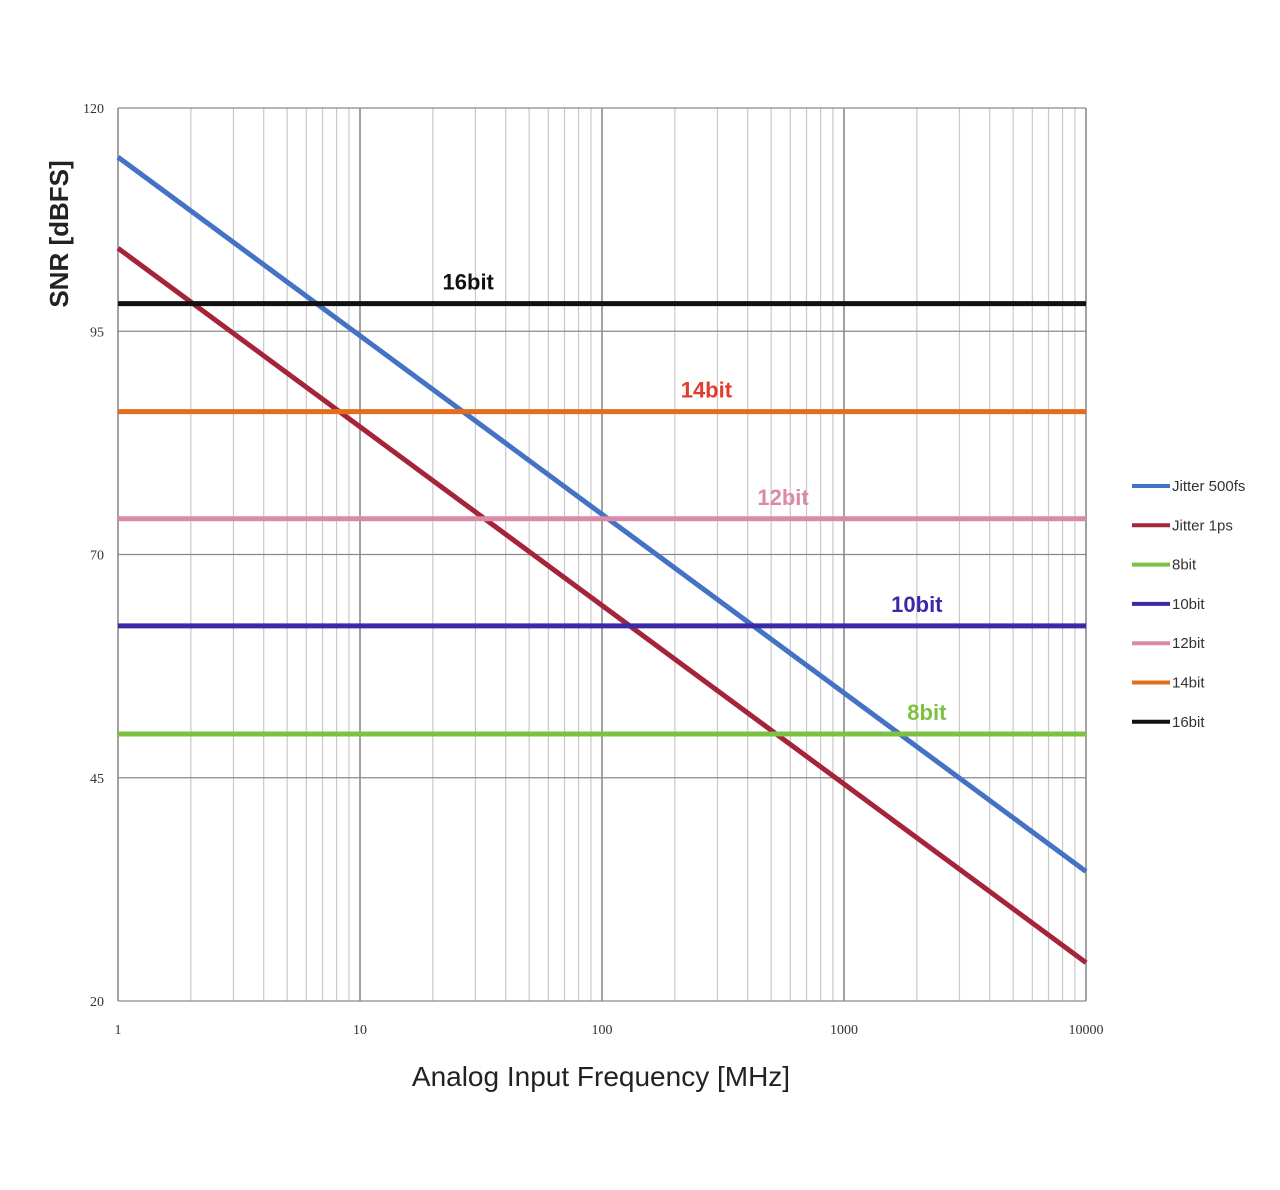  I want to click on y-tick-label: 120, so click(93, 109).